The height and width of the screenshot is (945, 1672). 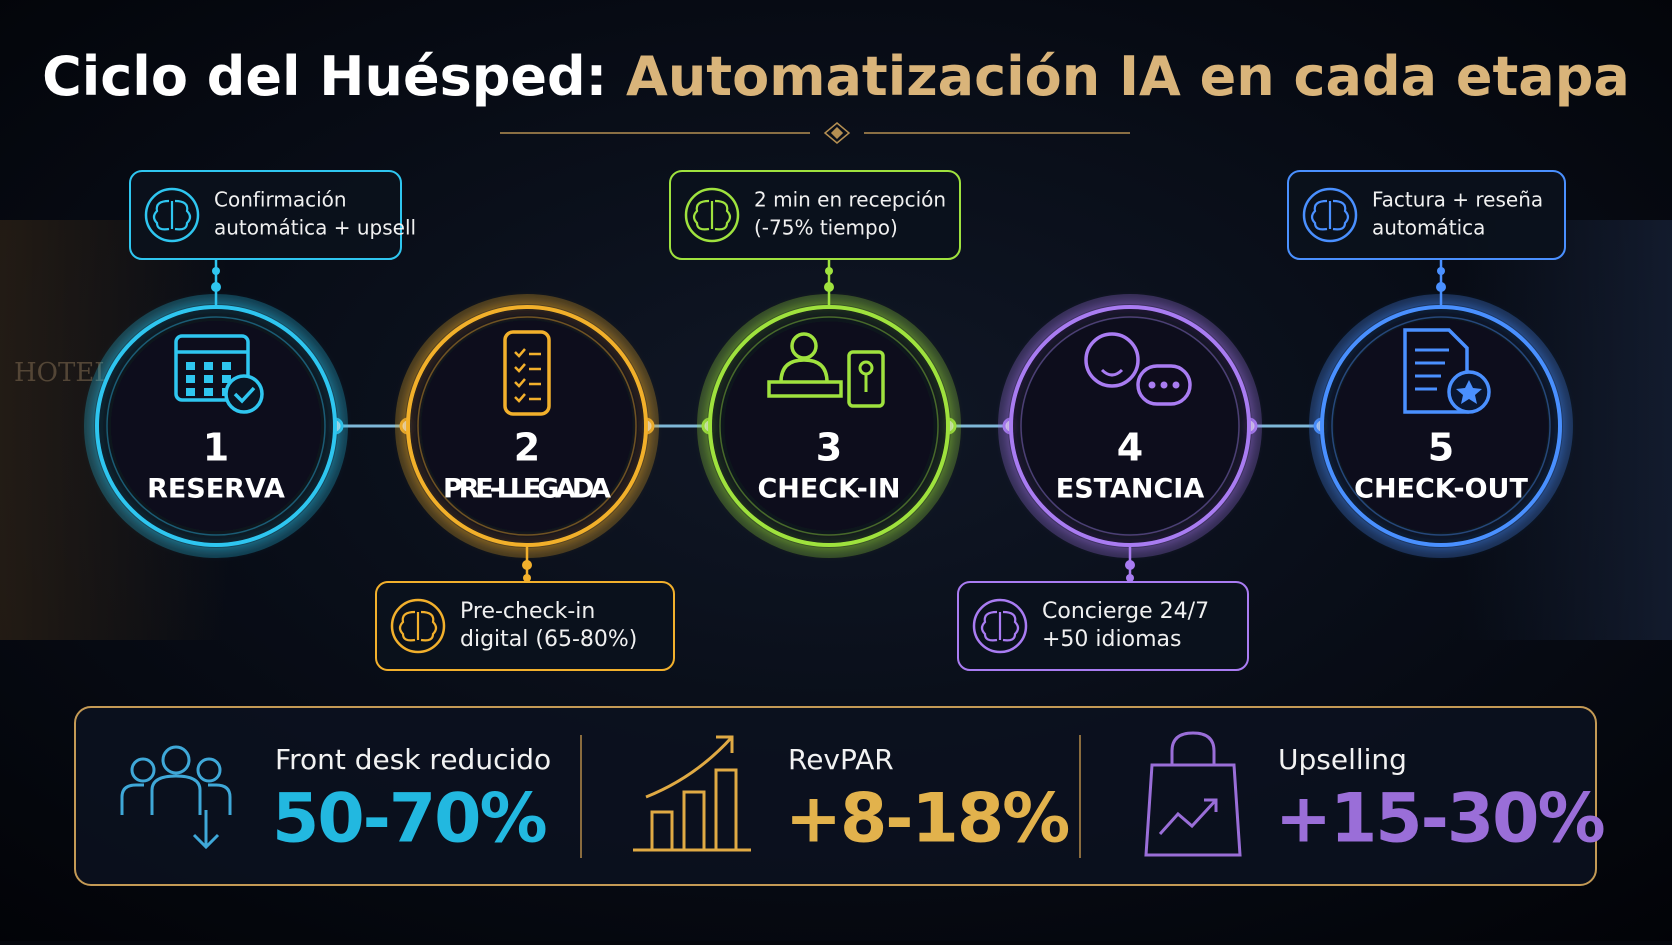 I want to click on stage-label: PRE-LLEGADA, so click(x=527, y=489).